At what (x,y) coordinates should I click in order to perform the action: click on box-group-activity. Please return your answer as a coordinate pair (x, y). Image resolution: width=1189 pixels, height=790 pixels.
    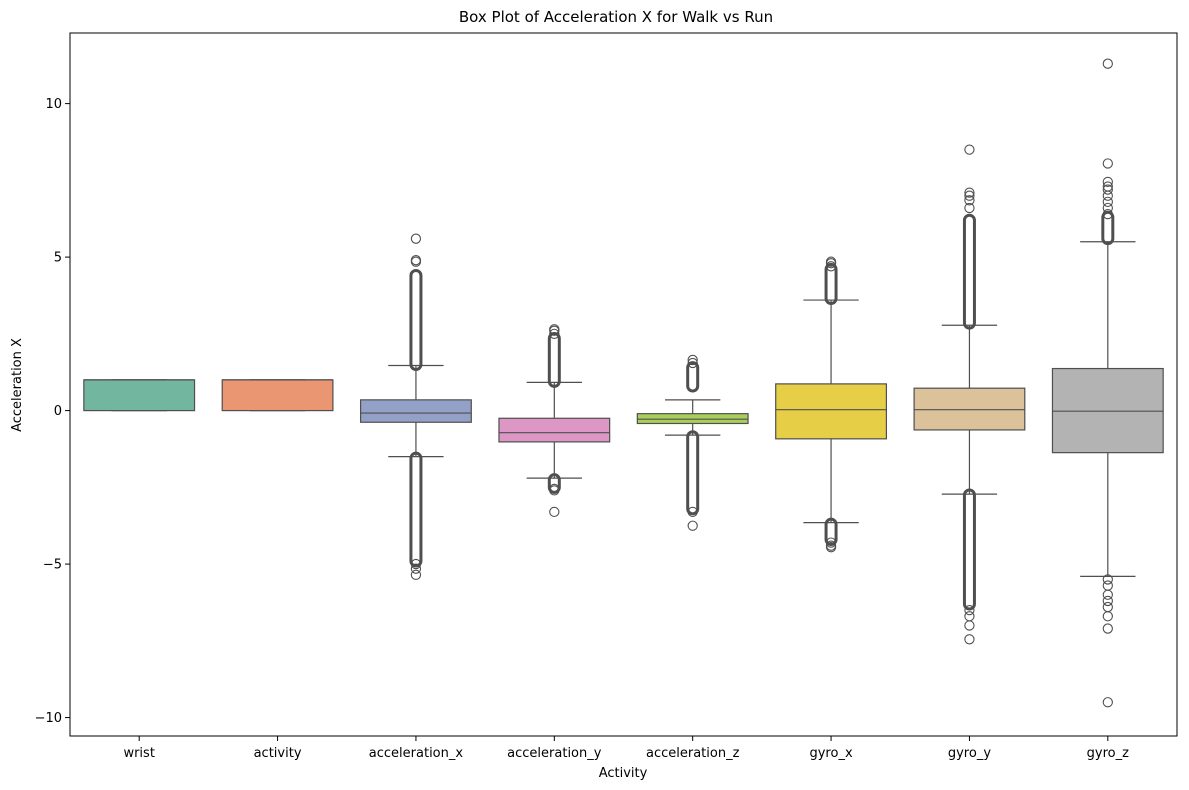
    Looking at the image, I should click on (277, 395).